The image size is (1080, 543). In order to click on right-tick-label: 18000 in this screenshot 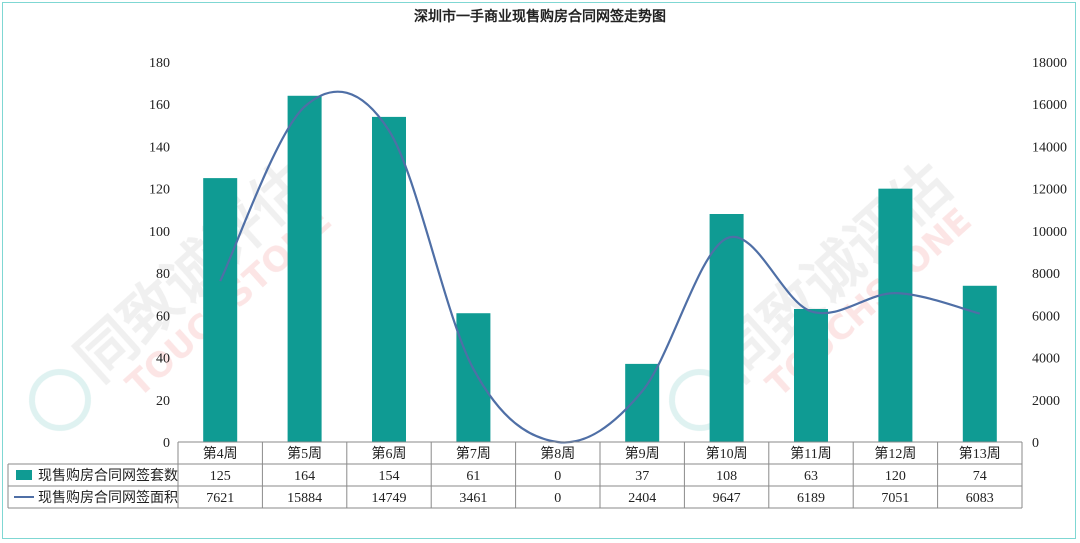, I will do `click(1049, 63)`.